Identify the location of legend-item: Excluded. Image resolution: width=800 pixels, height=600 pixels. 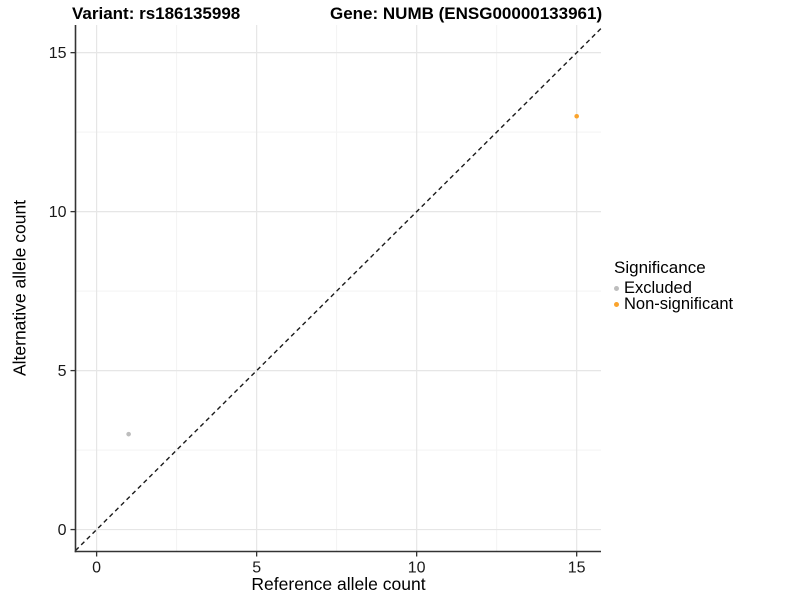
(672, 288).